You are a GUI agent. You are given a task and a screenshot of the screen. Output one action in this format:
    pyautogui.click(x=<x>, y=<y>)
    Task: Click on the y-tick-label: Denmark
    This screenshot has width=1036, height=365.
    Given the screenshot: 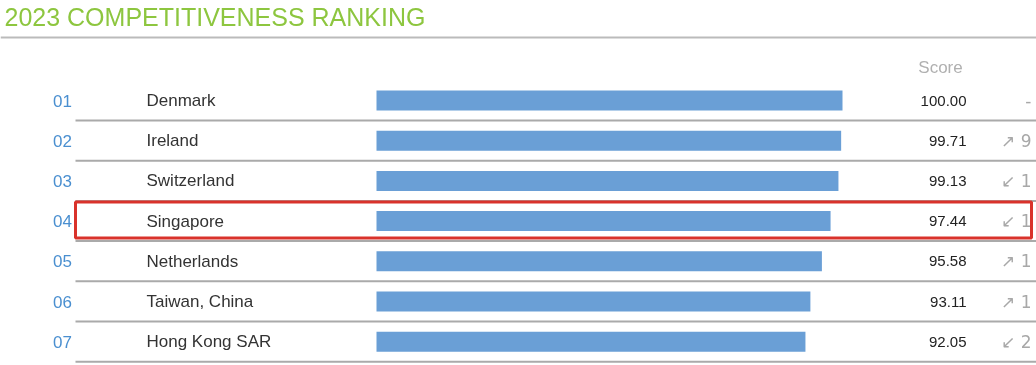 What is the action you would take?
    pyautogui.click(x=181, y=100)
    